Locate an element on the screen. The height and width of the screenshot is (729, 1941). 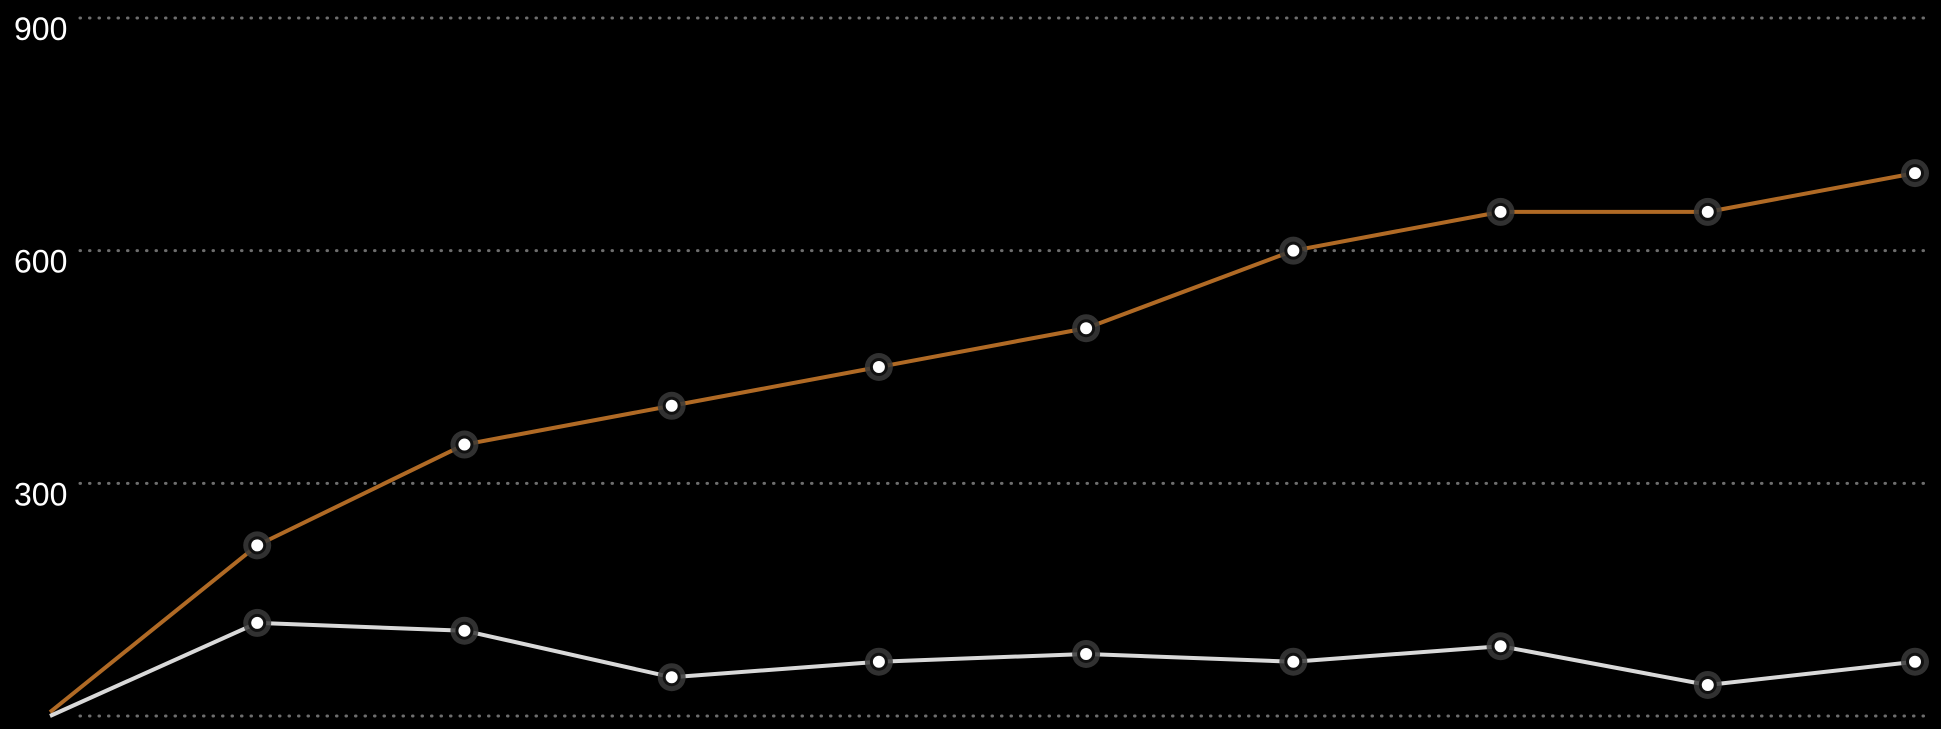
y-axis-labels: 900 600 300 is located at coordinates (40, 261).